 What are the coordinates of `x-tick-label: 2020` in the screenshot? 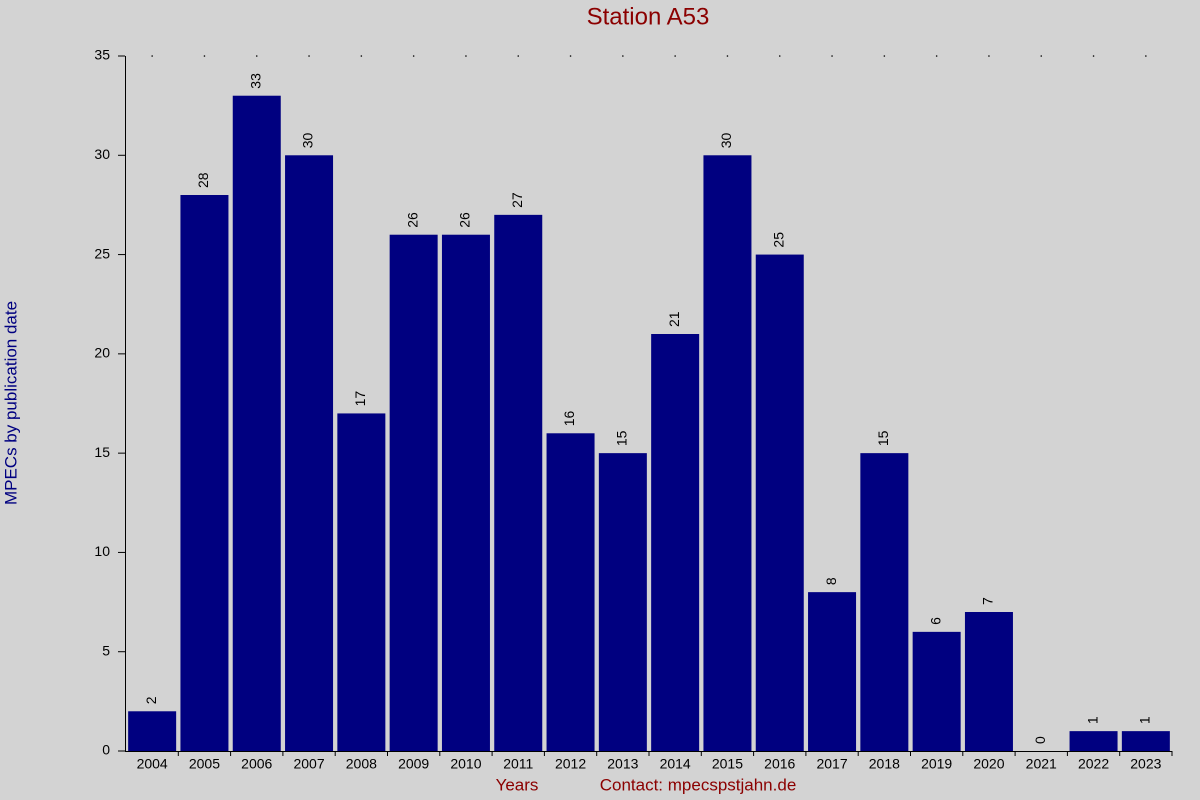 It's located at (988, 764).